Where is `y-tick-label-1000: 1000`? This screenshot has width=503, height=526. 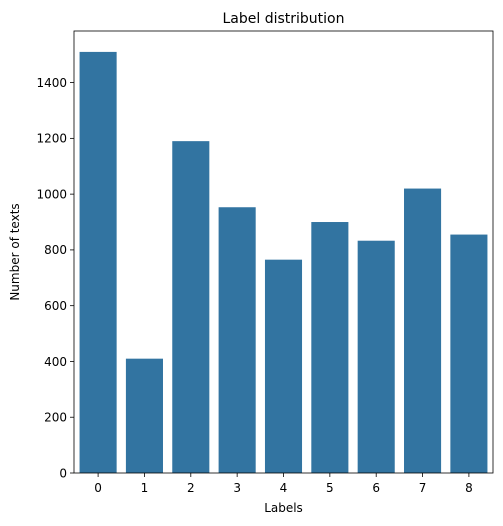 y-tick-label-1000: 1000 is located at coordinates (51, 194).